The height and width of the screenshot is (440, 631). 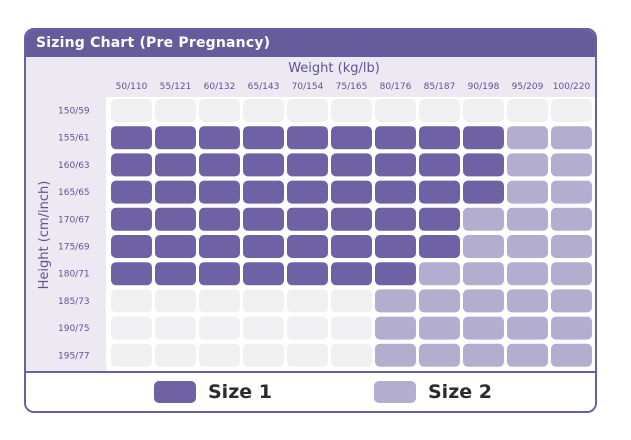 I want to click on x-tick-label: 65/143, so click(x=264, y=87).